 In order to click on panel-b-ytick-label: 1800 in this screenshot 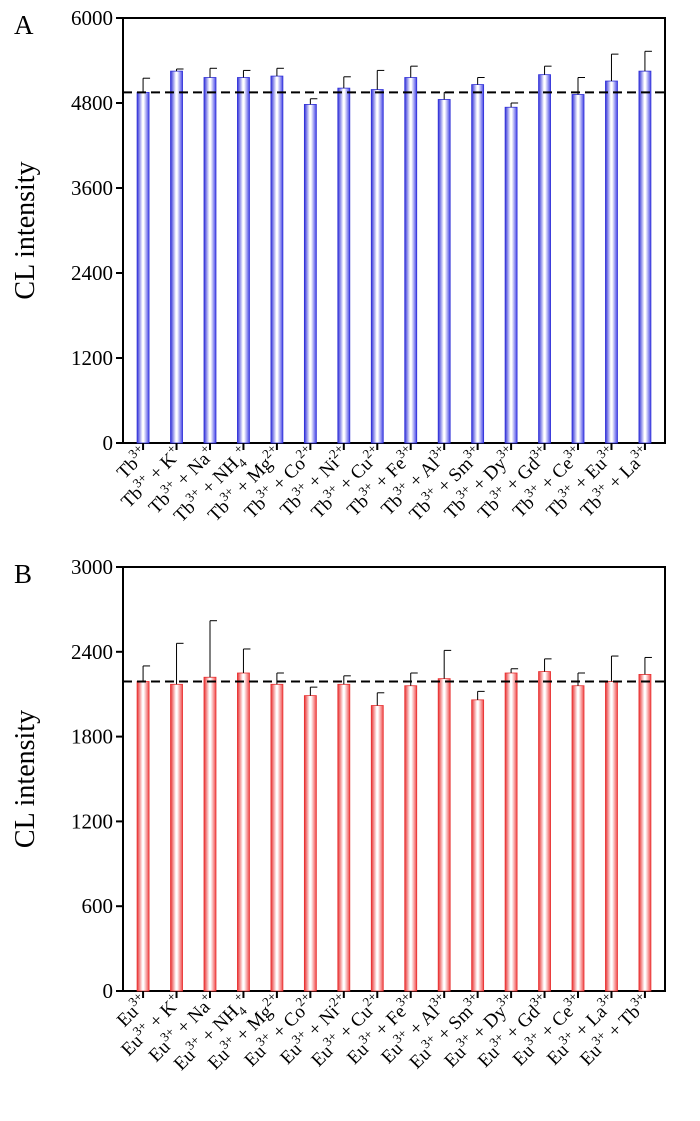, I will do `click(92, 737)`.